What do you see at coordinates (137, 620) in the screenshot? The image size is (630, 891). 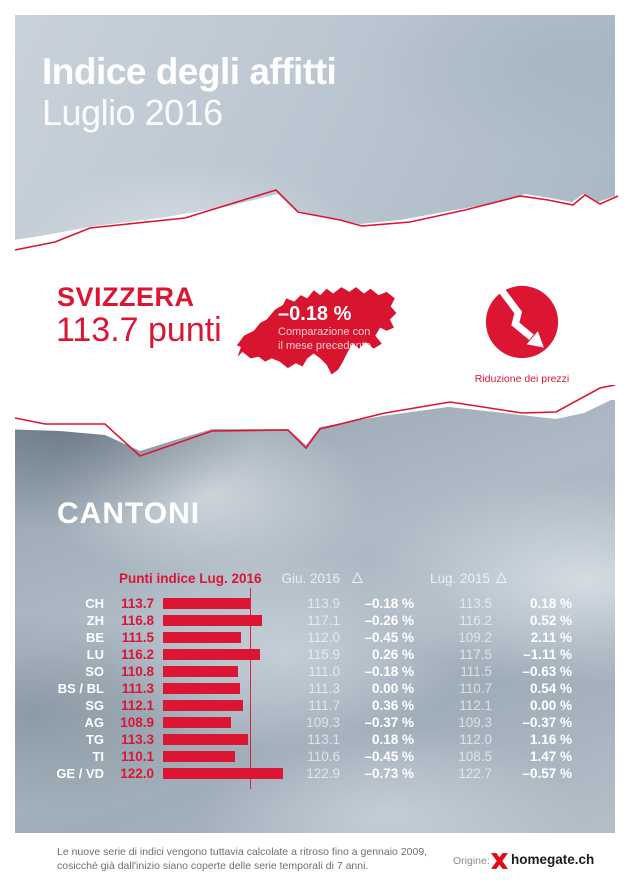 I see `points-value: 116.8` at bounding box center [137, 620].